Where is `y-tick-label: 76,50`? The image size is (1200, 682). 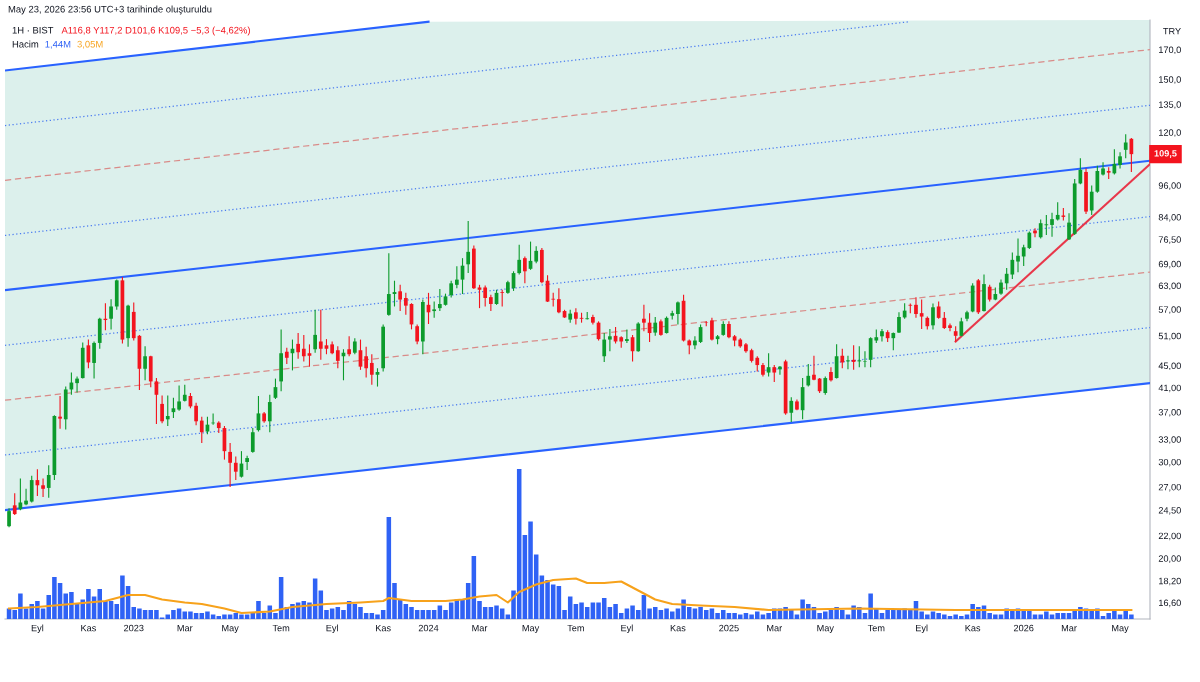 y-tick-label: 76,50 is located at coordinates (1169, 240).